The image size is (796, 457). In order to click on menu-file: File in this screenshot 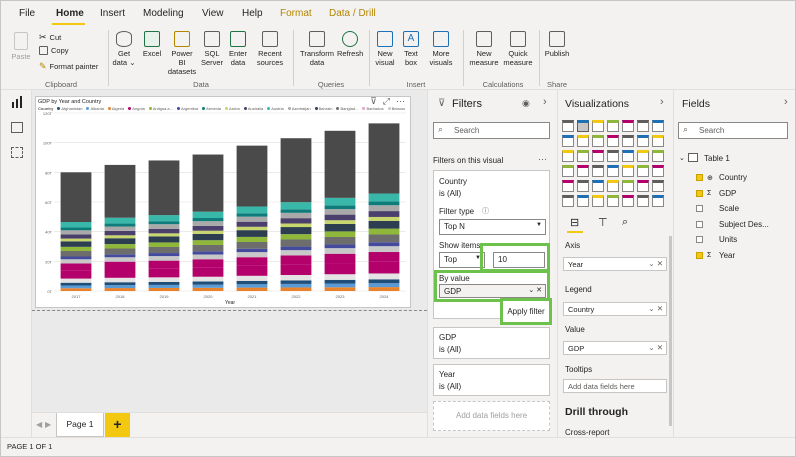, I will do `click(27, 13)`.